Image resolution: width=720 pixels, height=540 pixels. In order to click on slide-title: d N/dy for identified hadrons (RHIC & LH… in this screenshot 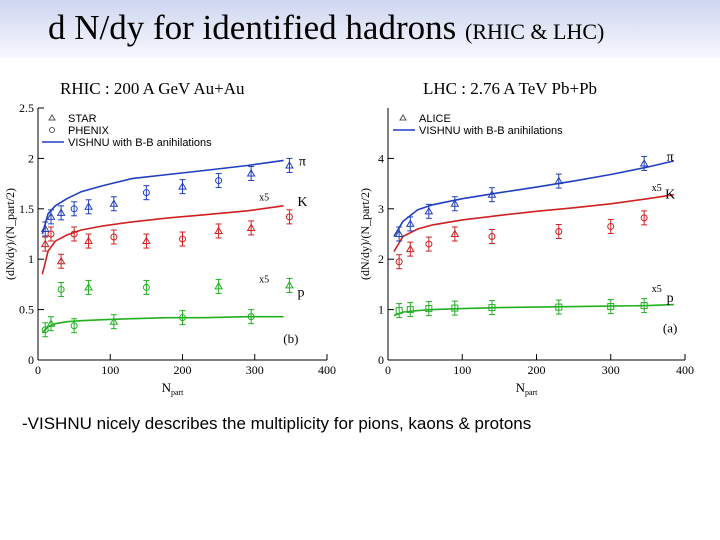, I will do `click(326, 28)`.